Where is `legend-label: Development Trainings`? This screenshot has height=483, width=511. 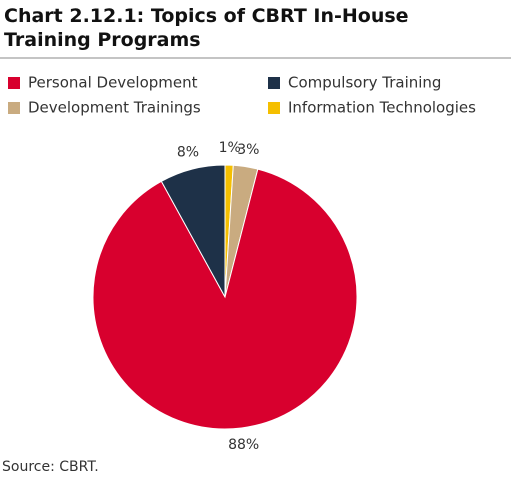 legend-label: Development Trainings is located at coordinates (114, 108).